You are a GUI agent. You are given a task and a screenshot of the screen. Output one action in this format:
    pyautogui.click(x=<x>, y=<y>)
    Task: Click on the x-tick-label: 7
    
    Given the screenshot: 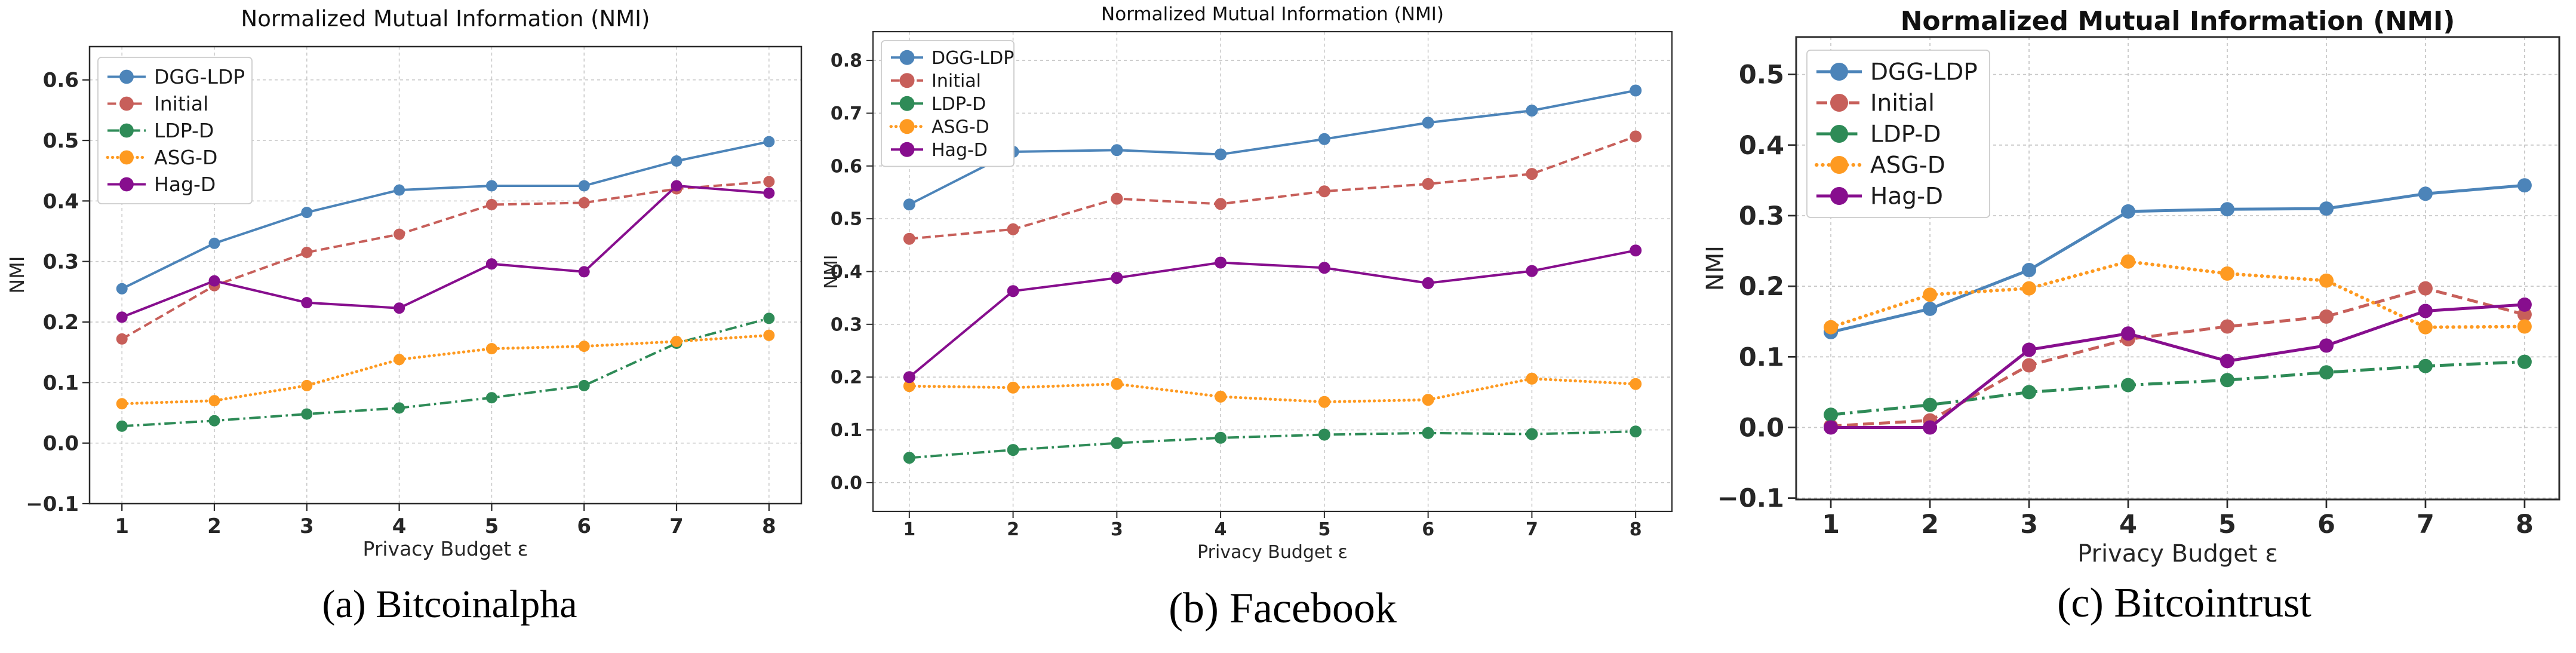 What is the action you would take?
    pyautogui.click(x=2425, y=524)
    